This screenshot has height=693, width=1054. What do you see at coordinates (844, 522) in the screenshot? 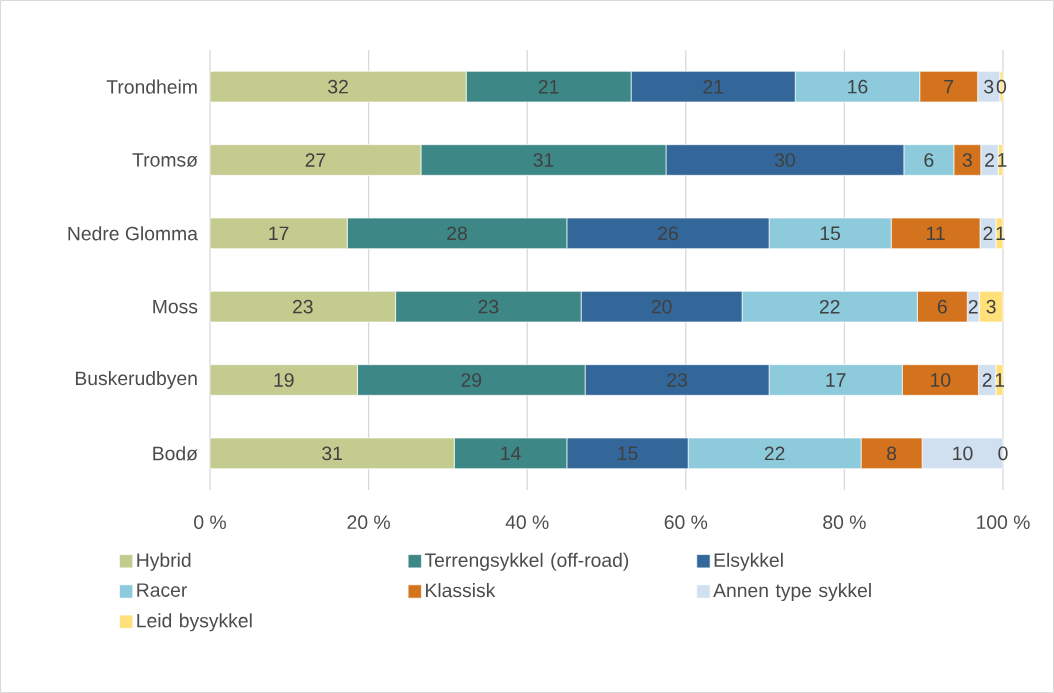
I see `x-tick-label: 80 %` at bounding box center [844, 522].